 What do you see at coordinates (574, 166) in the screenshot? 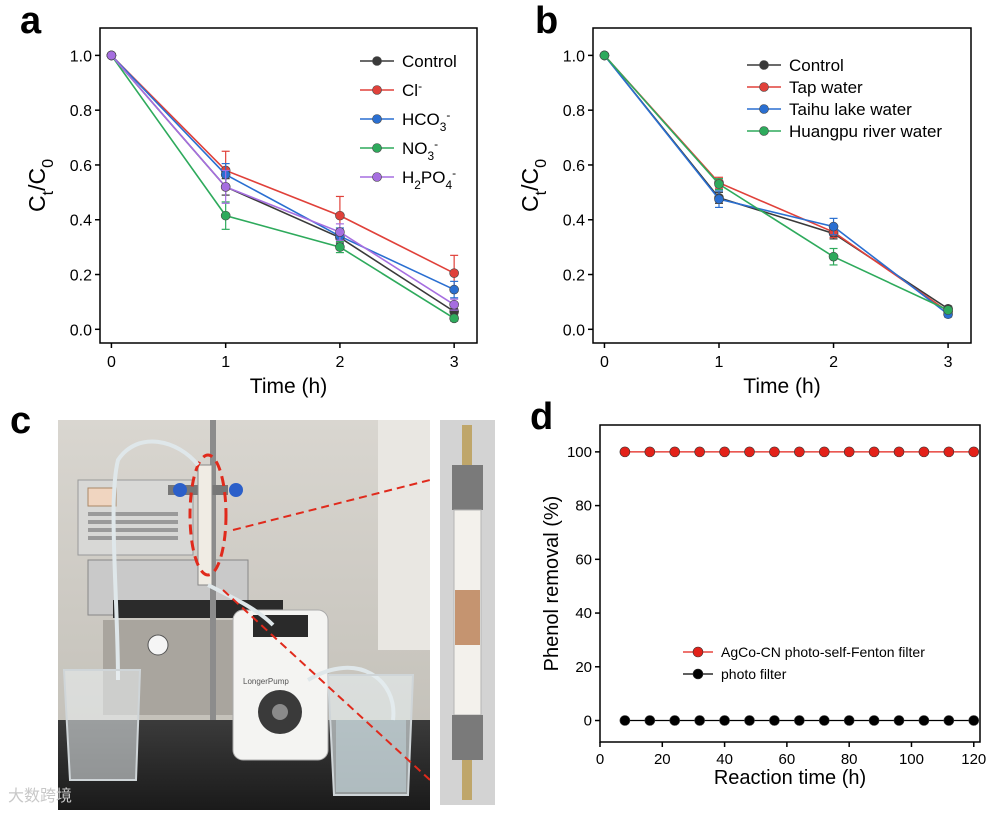
I see `y-tick-label: 0.6` at bounding box center [574, 166].